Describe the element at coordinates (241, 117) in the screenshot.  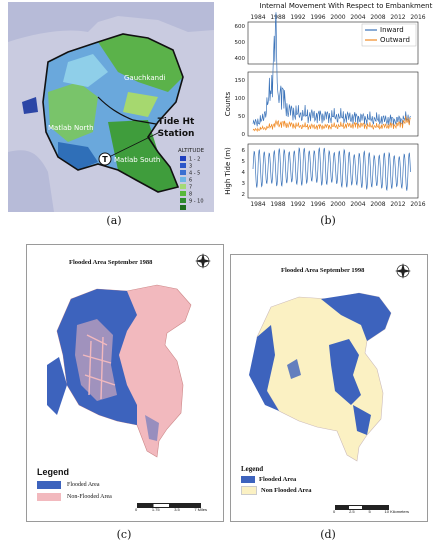
I see `counts-lower-tick: 50` at that location.